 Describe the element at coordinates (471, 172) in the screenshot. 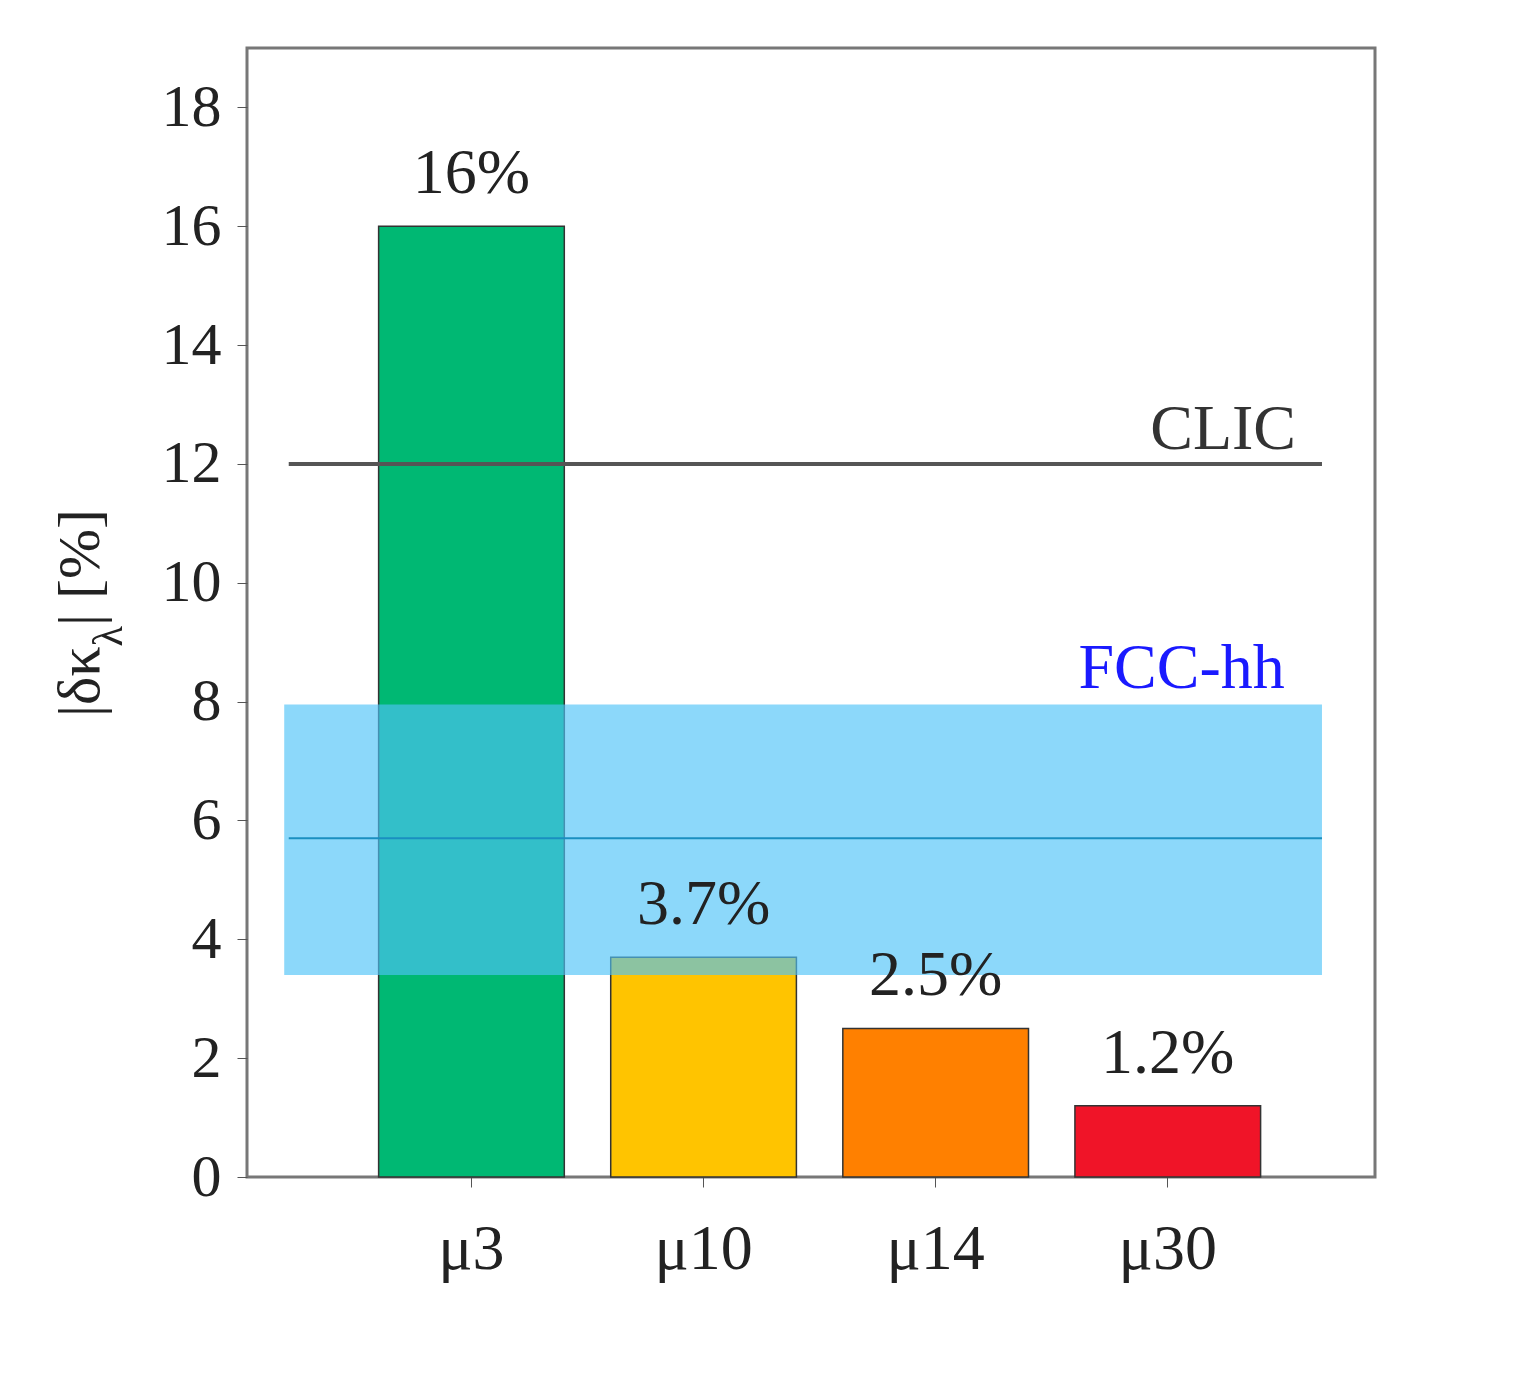

I see `data-label: 16%` at that location.